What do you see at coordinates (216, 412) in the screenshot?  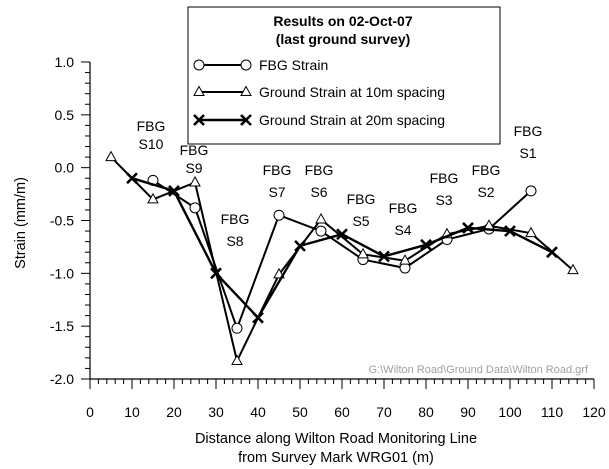 I see `x-tick-label: 30` at bounding box center [216, 412].